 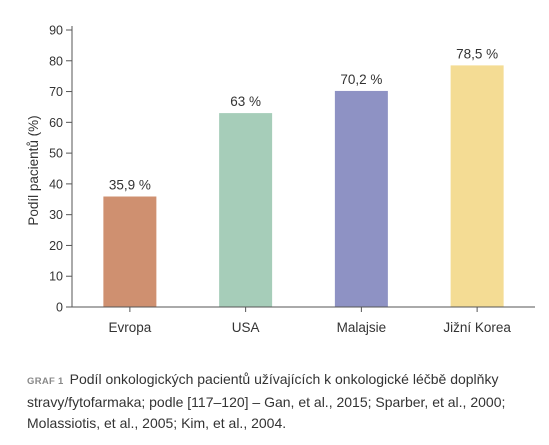 I want to click on y-tick-label: 30, so click(x=56, y=215).